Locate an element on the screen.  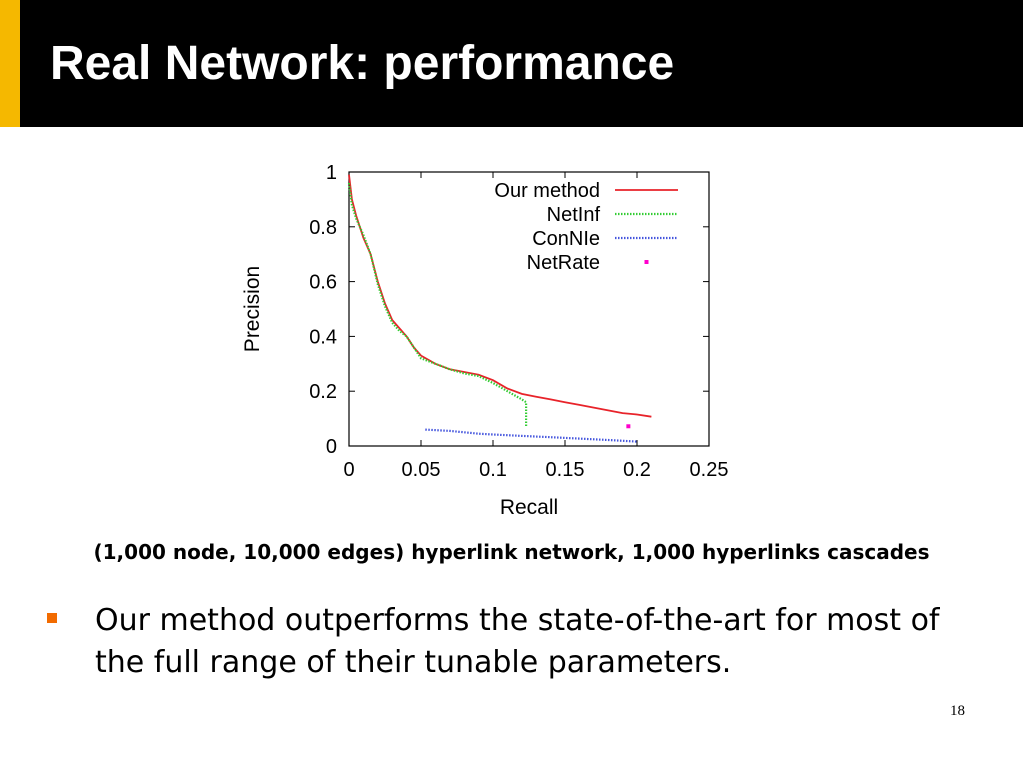
connie-line is located at coordinates (531, 435).